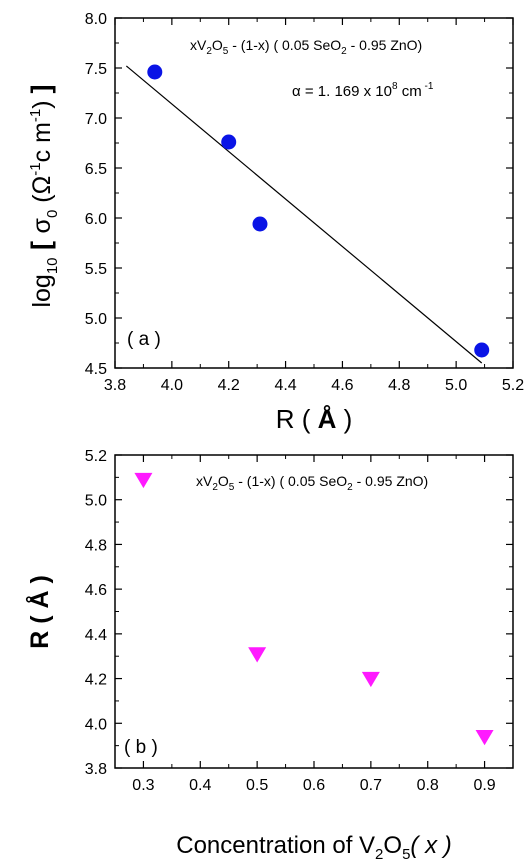 This screenshot has height=865, width=527. What do you see at coordinates (204, 481) in the screenshot?
I see `b-comp-base: xV` at bounding box center [204, 481].